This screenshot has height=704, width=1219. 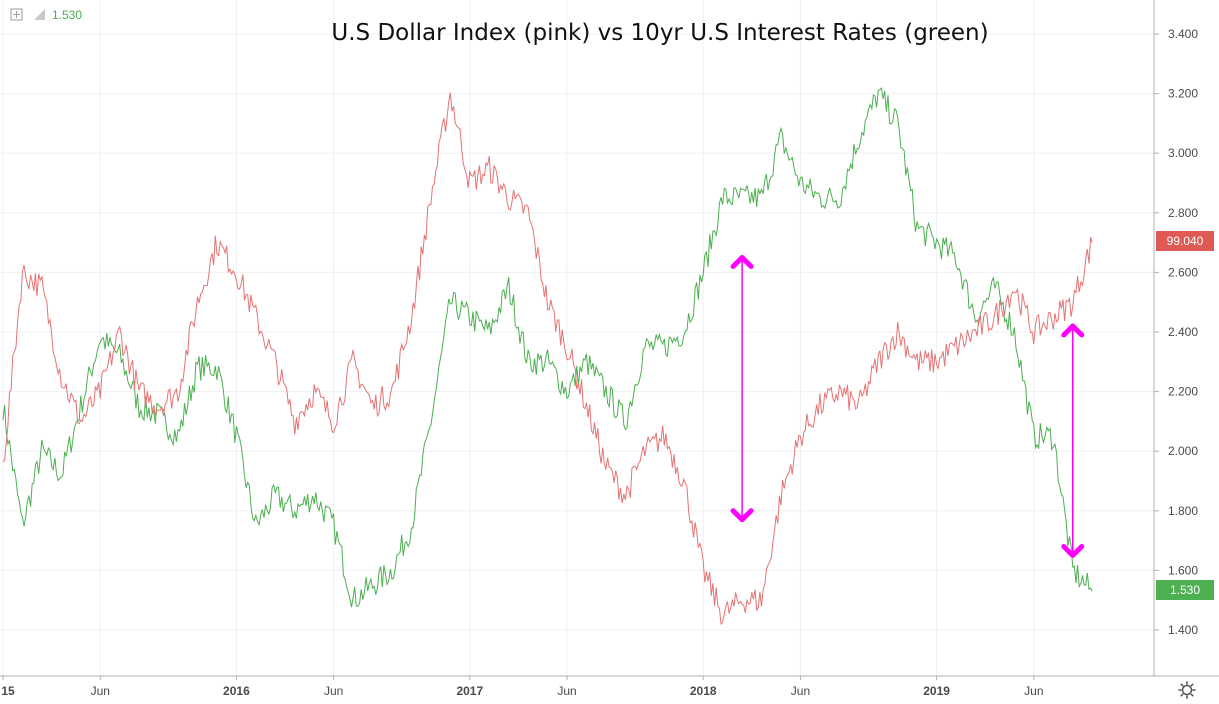 What do you see at coordinates (1183, 570) in the screenshot?
I see `y-tick-label: 1.600` at bounding box center [1183, 570].